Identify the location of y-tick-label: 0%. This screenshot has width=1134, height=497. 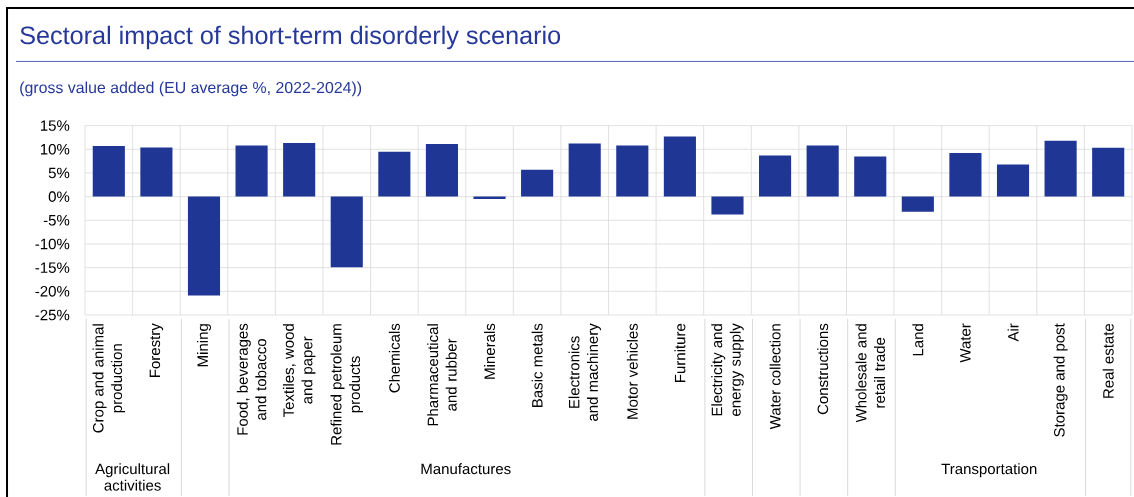
(59, 196).